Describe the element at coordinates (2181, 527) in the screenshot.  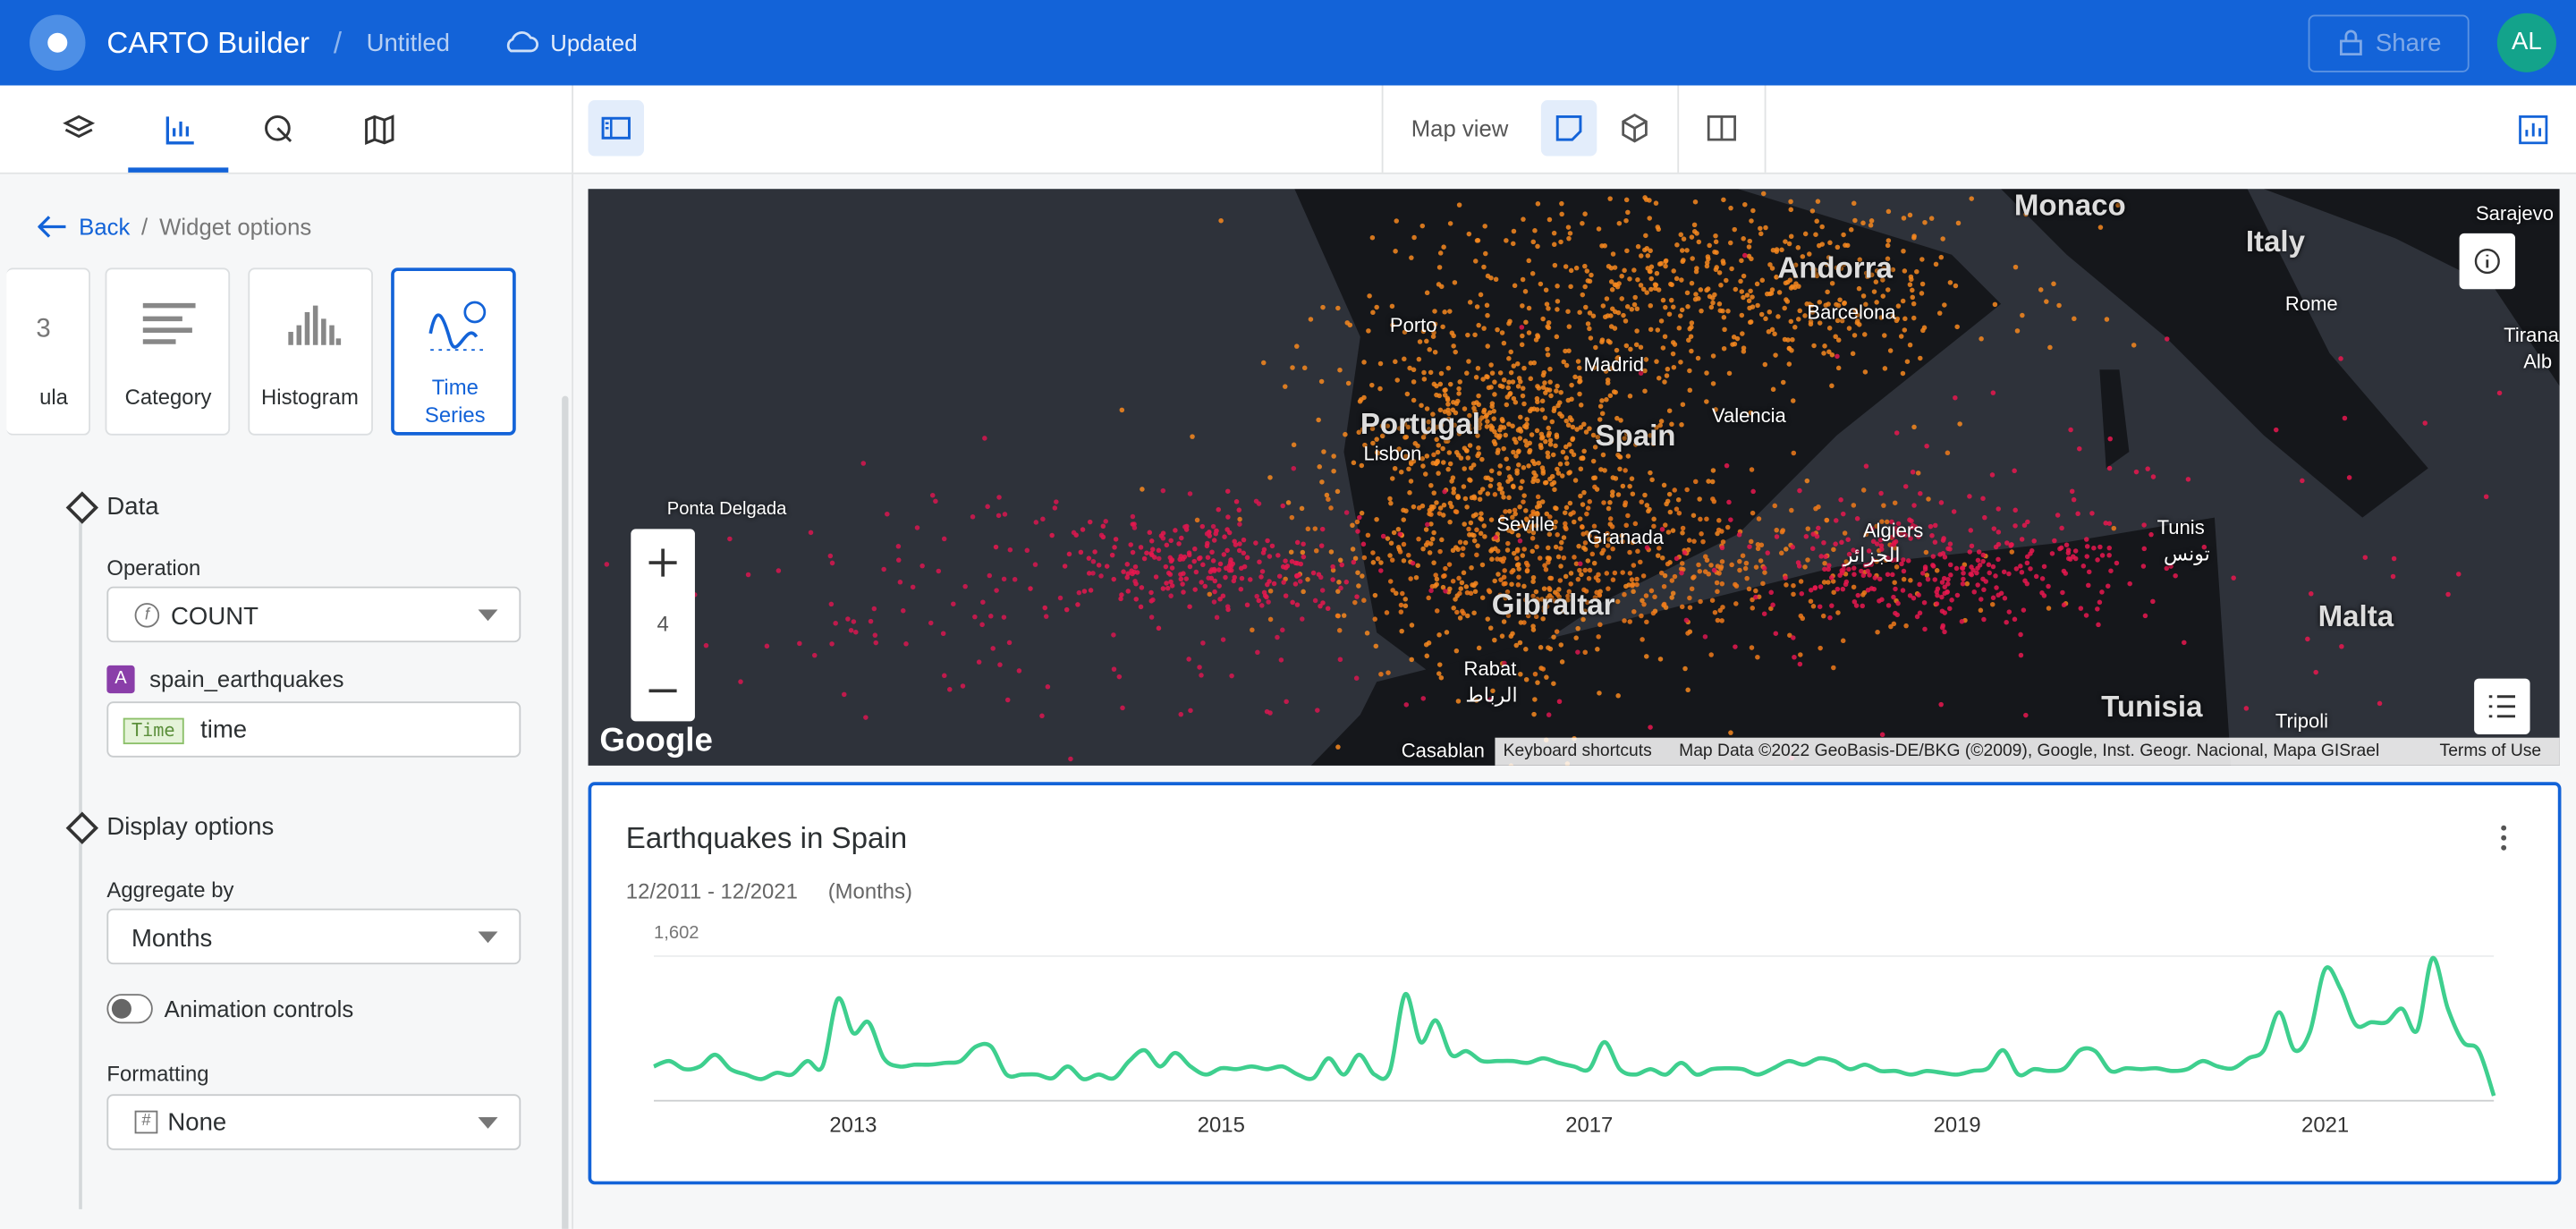
I see `map-label: Tunis` at that location.